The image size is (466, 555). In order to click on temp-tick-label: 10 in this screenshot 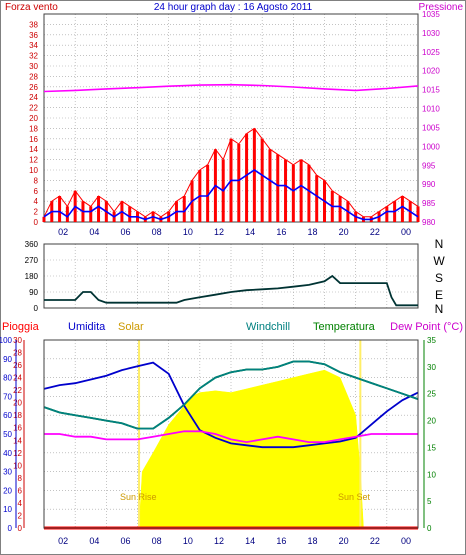, I will do `click(431, 474)`.